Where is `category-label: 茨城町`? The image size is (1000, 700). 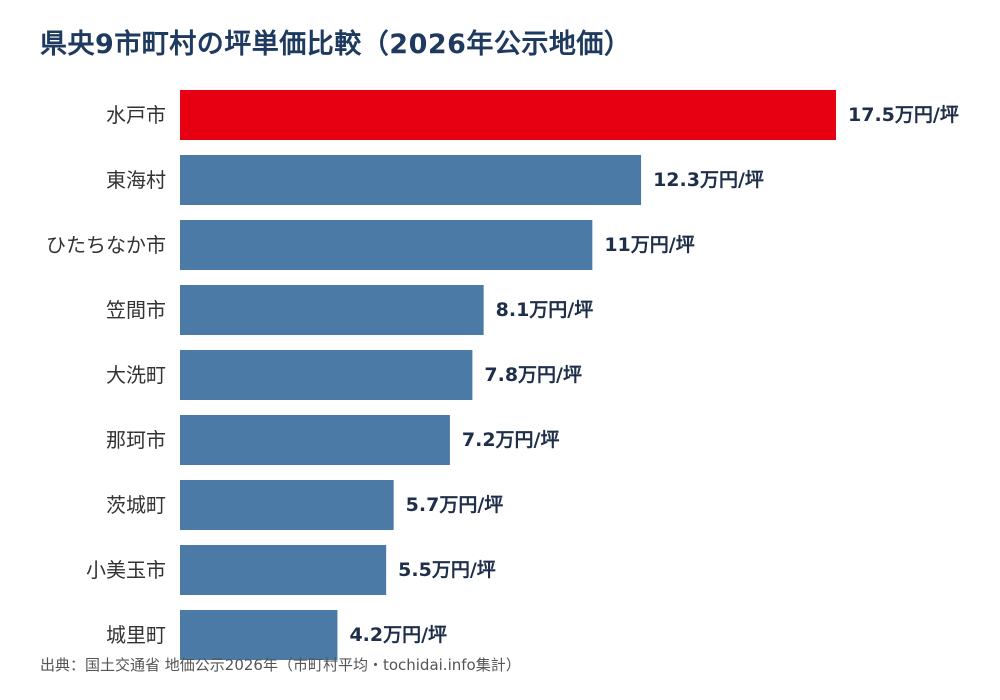 category-label: 茨城町 is located at coordinates (136, 505).